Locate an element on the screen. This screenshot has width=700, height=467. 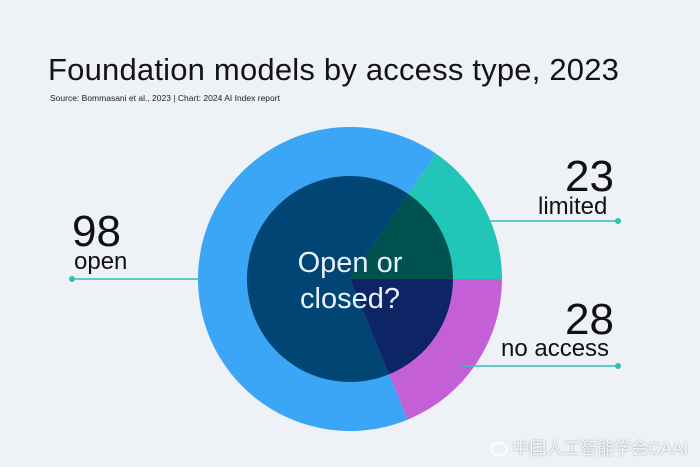
watermark: 中国人工智能学会CAAI is located at coordinates (589, 446).